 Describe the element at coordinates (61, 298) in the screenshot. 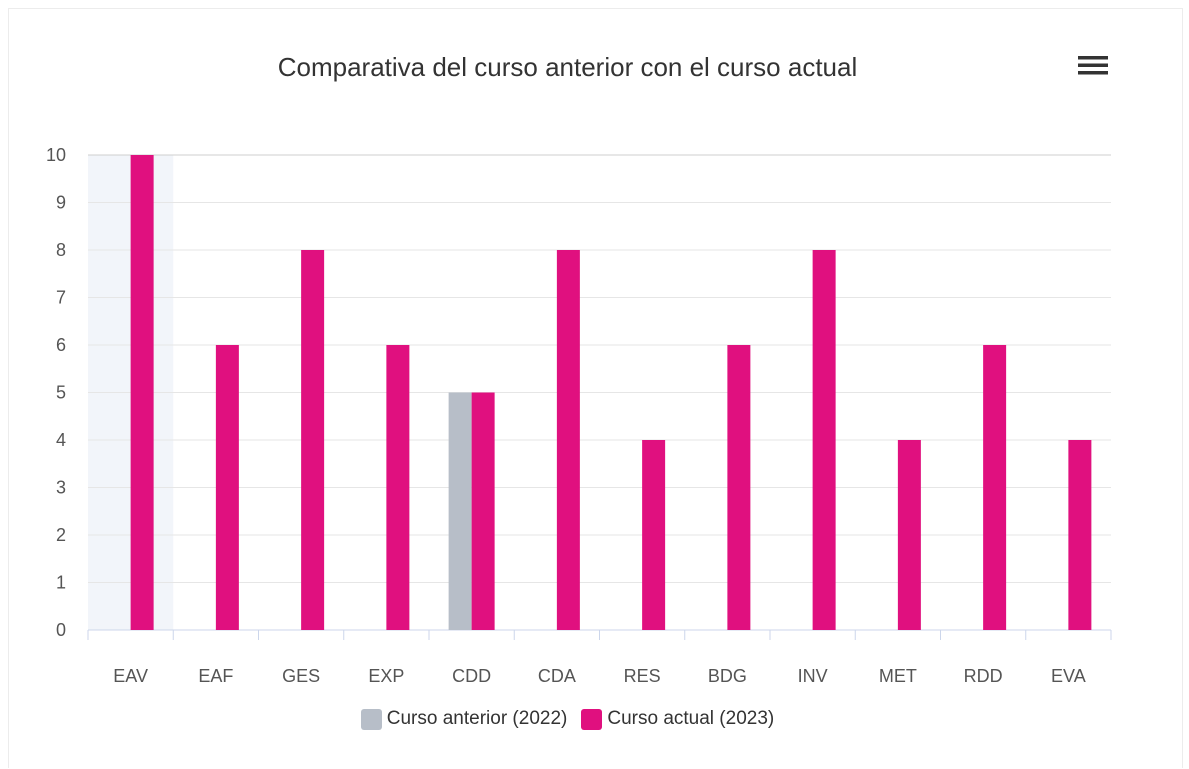

I see `y-tick-label: 7` at that location.